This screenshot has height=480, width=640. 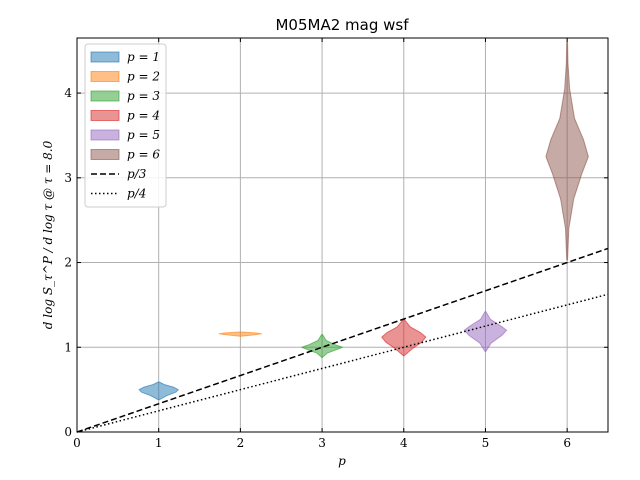 I want to click on x-tick-label: 4, so click(x=404, y=443).